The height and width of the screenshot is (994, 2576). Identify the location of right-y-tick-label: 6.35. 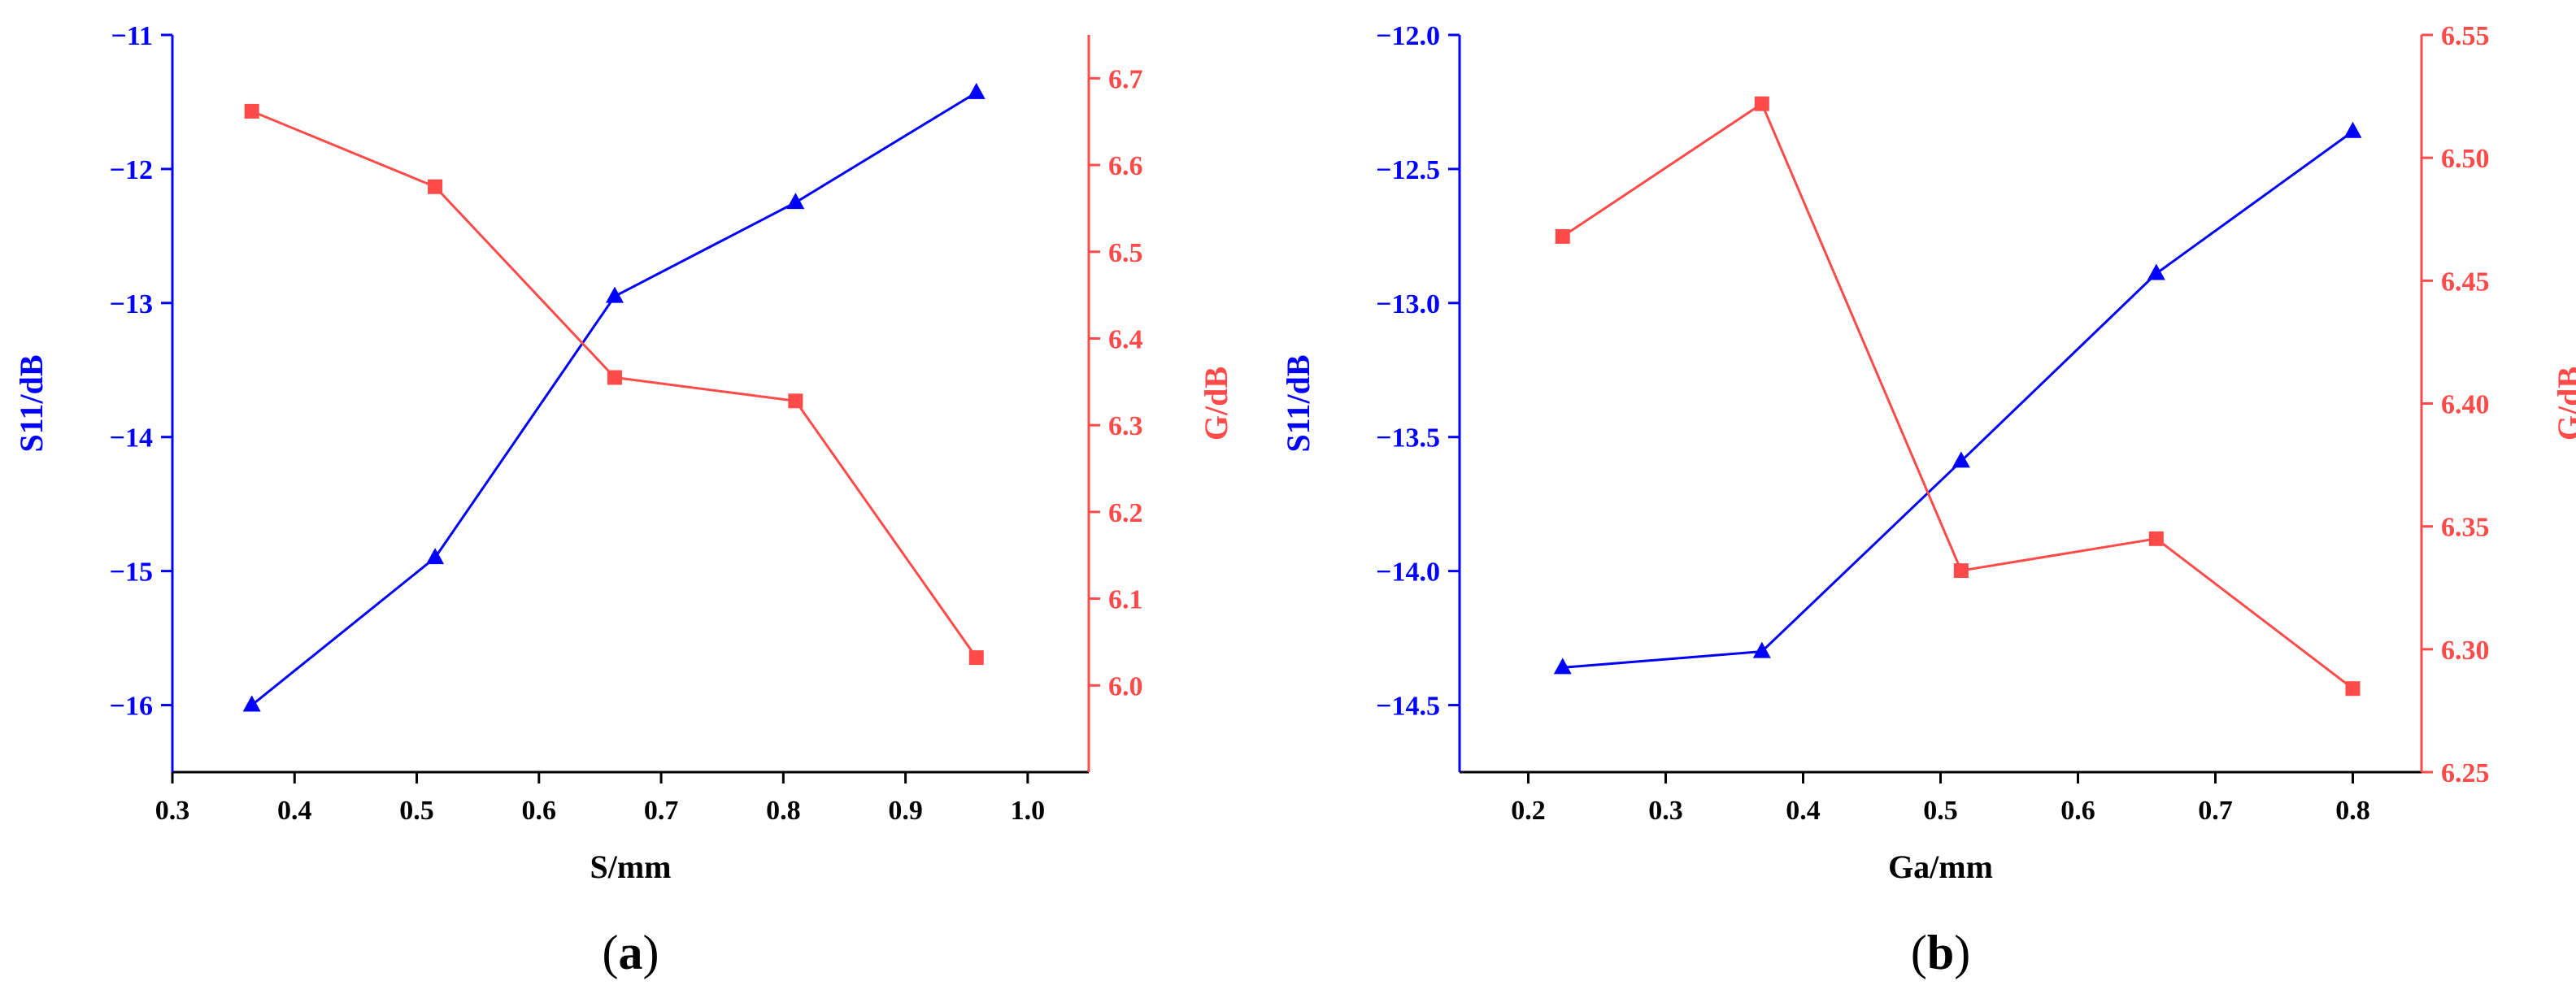
(2466, 528).